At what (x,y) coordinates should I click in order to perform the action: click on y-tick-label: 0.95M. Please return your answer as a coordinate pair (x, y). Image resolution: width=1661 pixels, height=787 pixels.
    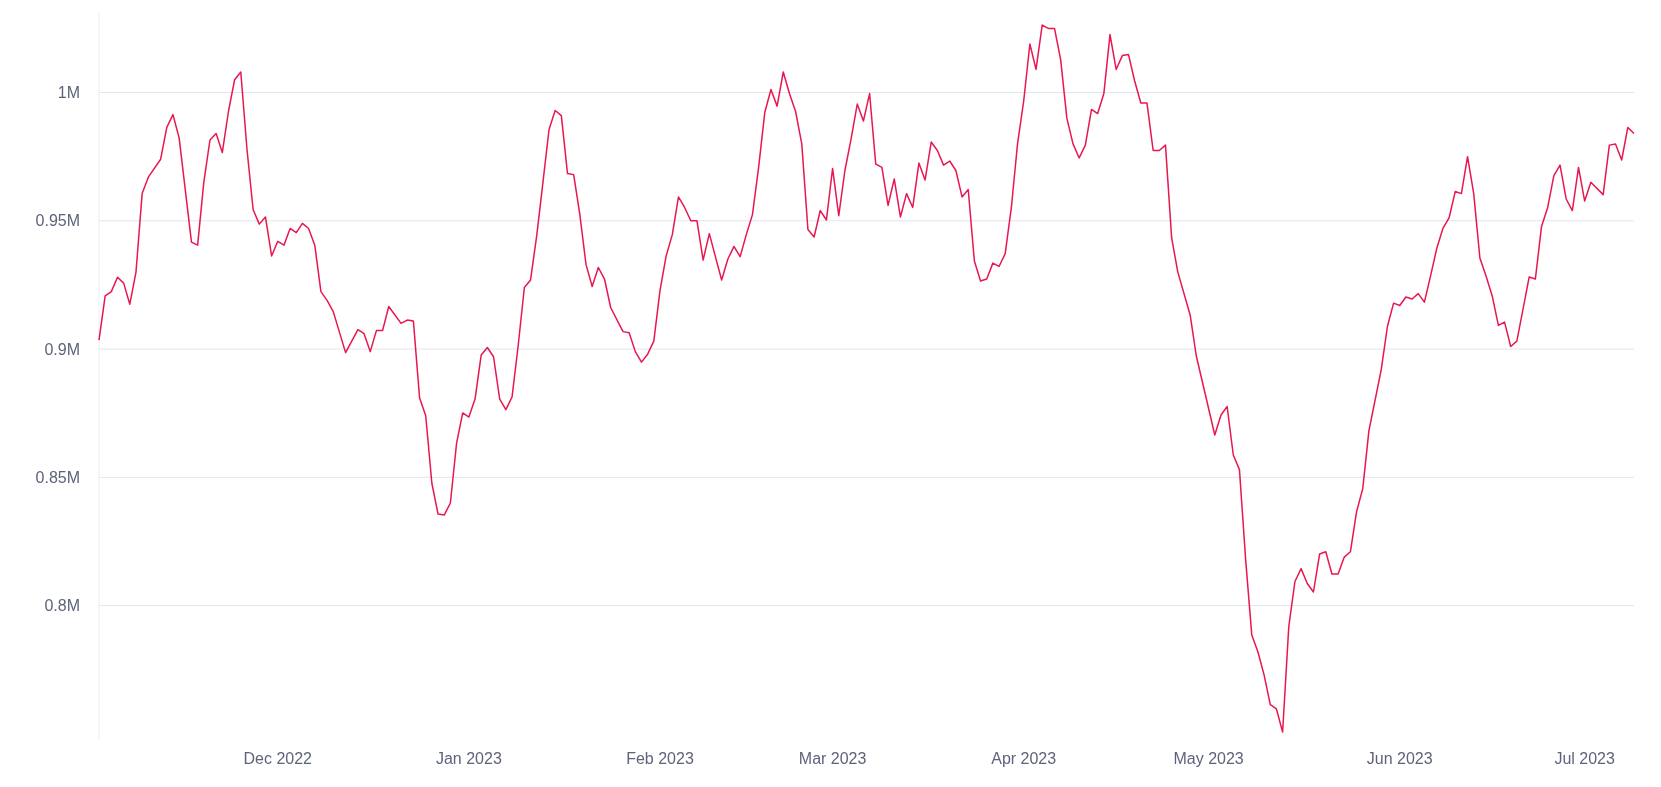
    Looking at the image, I should click on (57, 221).